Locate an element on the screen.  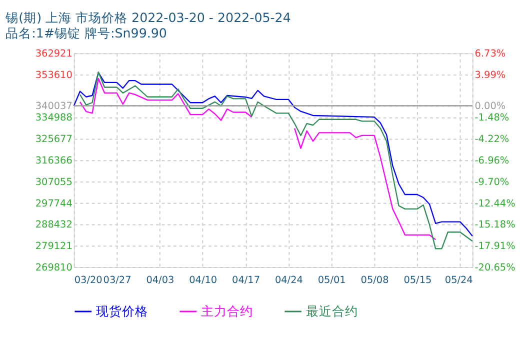
y-tick-label: 316366 is located at coordinates (53, 161).